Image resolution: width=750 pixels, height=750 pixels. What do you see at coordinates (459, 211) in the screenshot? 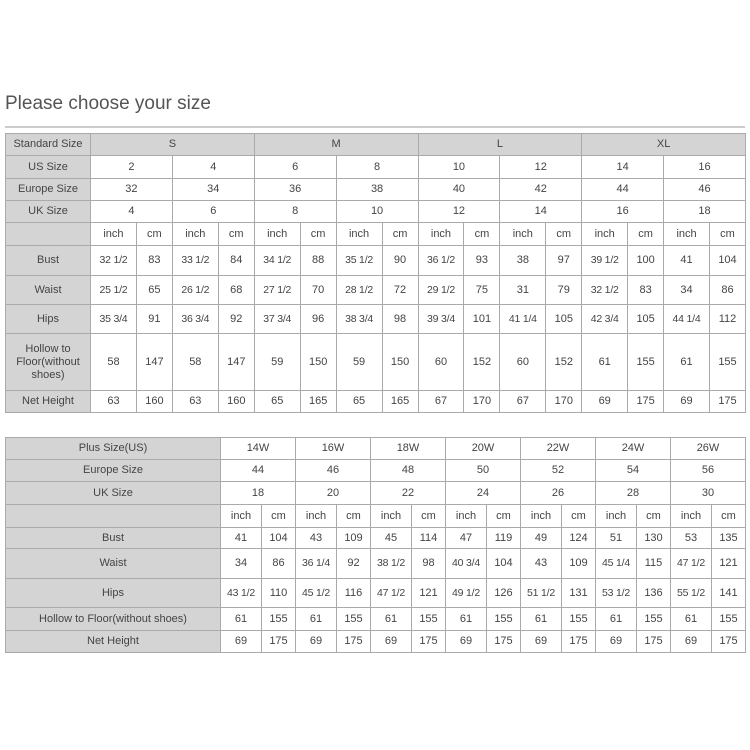
I see `uk-size-cell: 12` at bounding box center [459, 211].